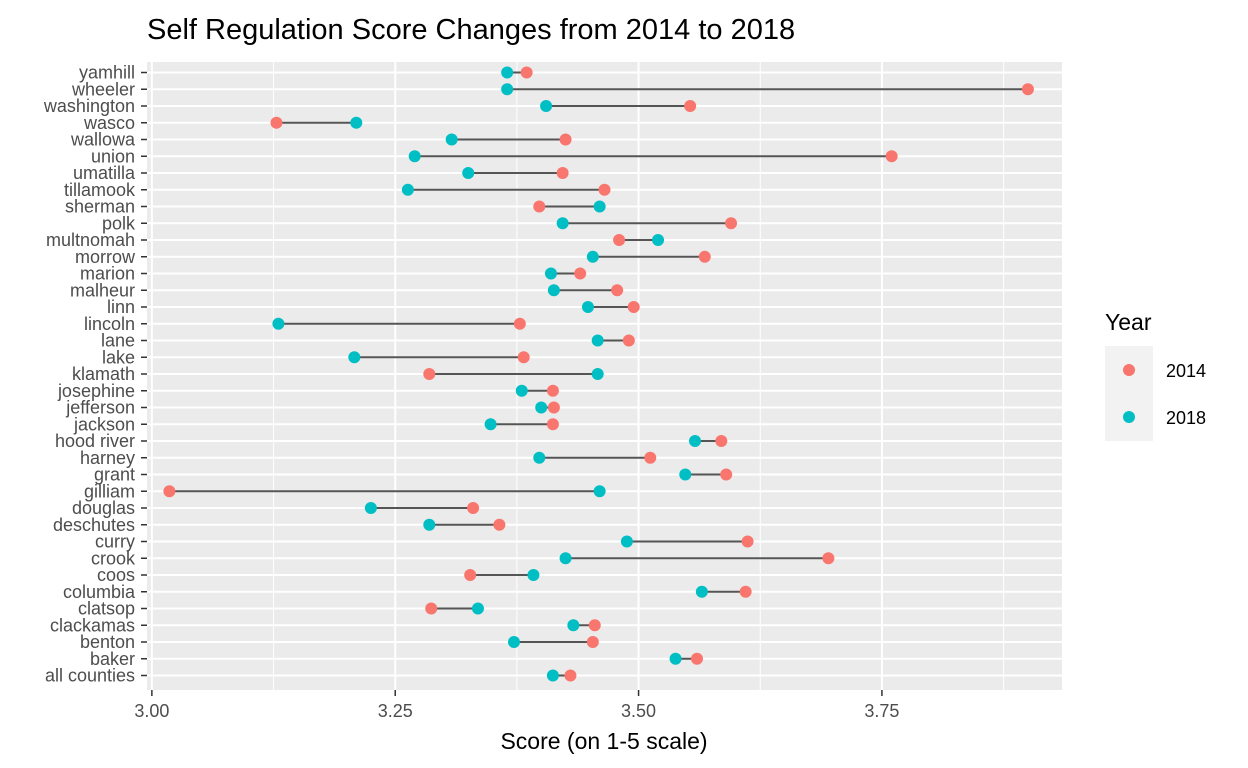 This screenshot has height=768, width=1248. I want to click on y-tick-label: union, so click(113, 156).